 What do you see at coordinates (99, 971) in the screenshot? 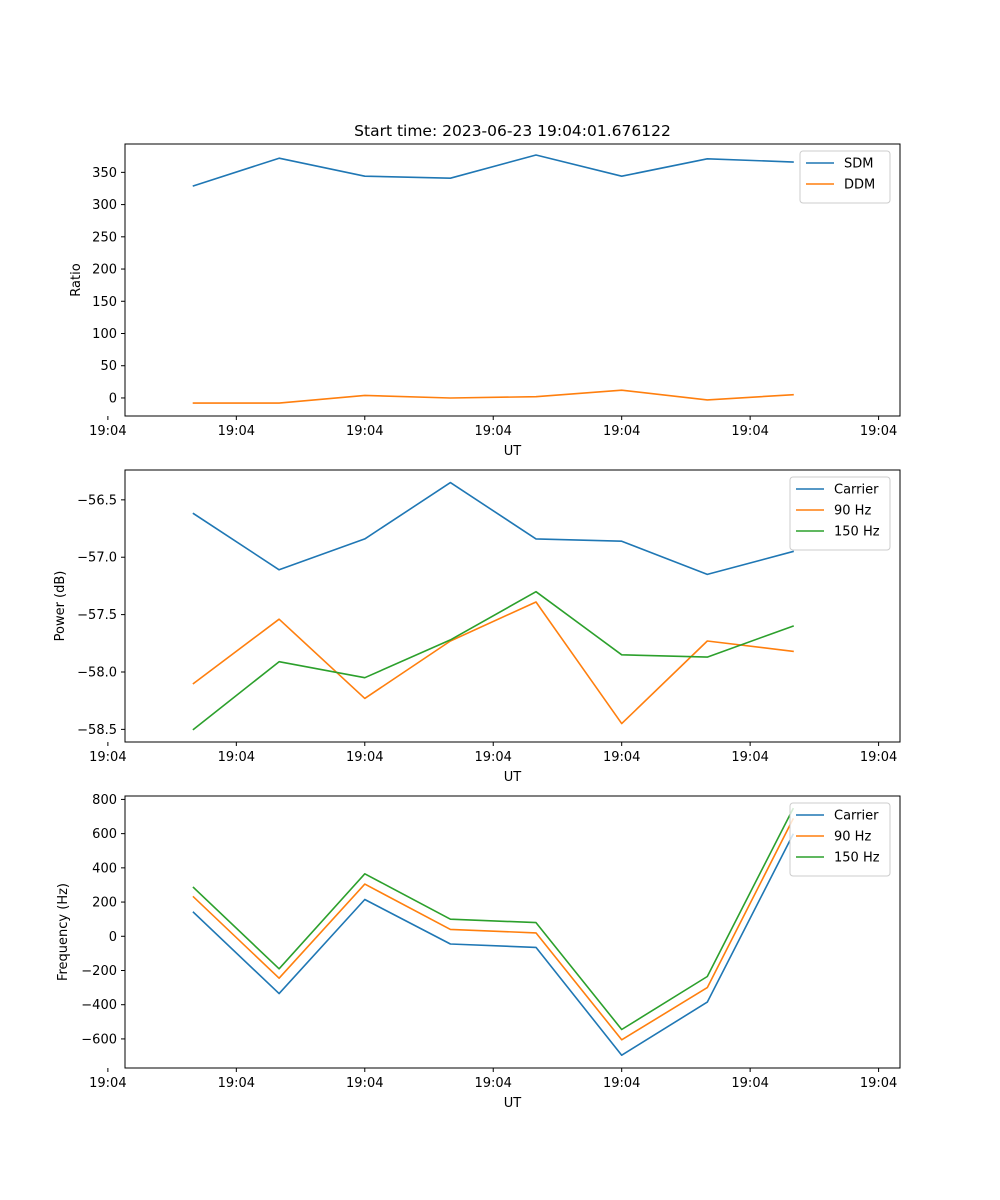
I see `y-tick-label: −200` at bounding box center [99, 971].